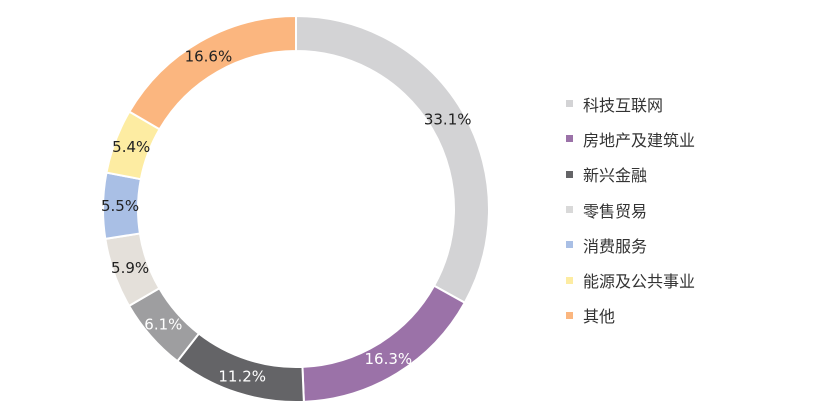  I want to click on legend-label: 其他, so click(599, 317).